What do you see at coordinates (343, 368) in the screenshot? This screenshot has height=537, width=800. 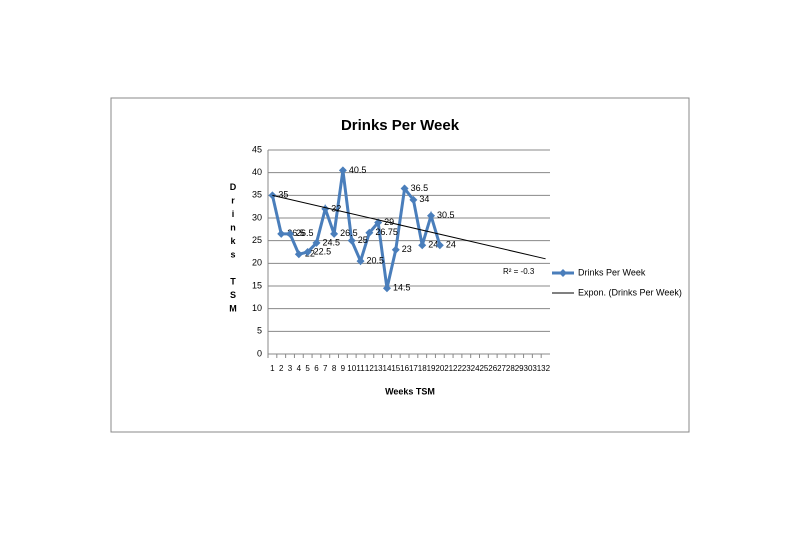 I see `x-tick-label: 9` at bounding box center [343, 368].